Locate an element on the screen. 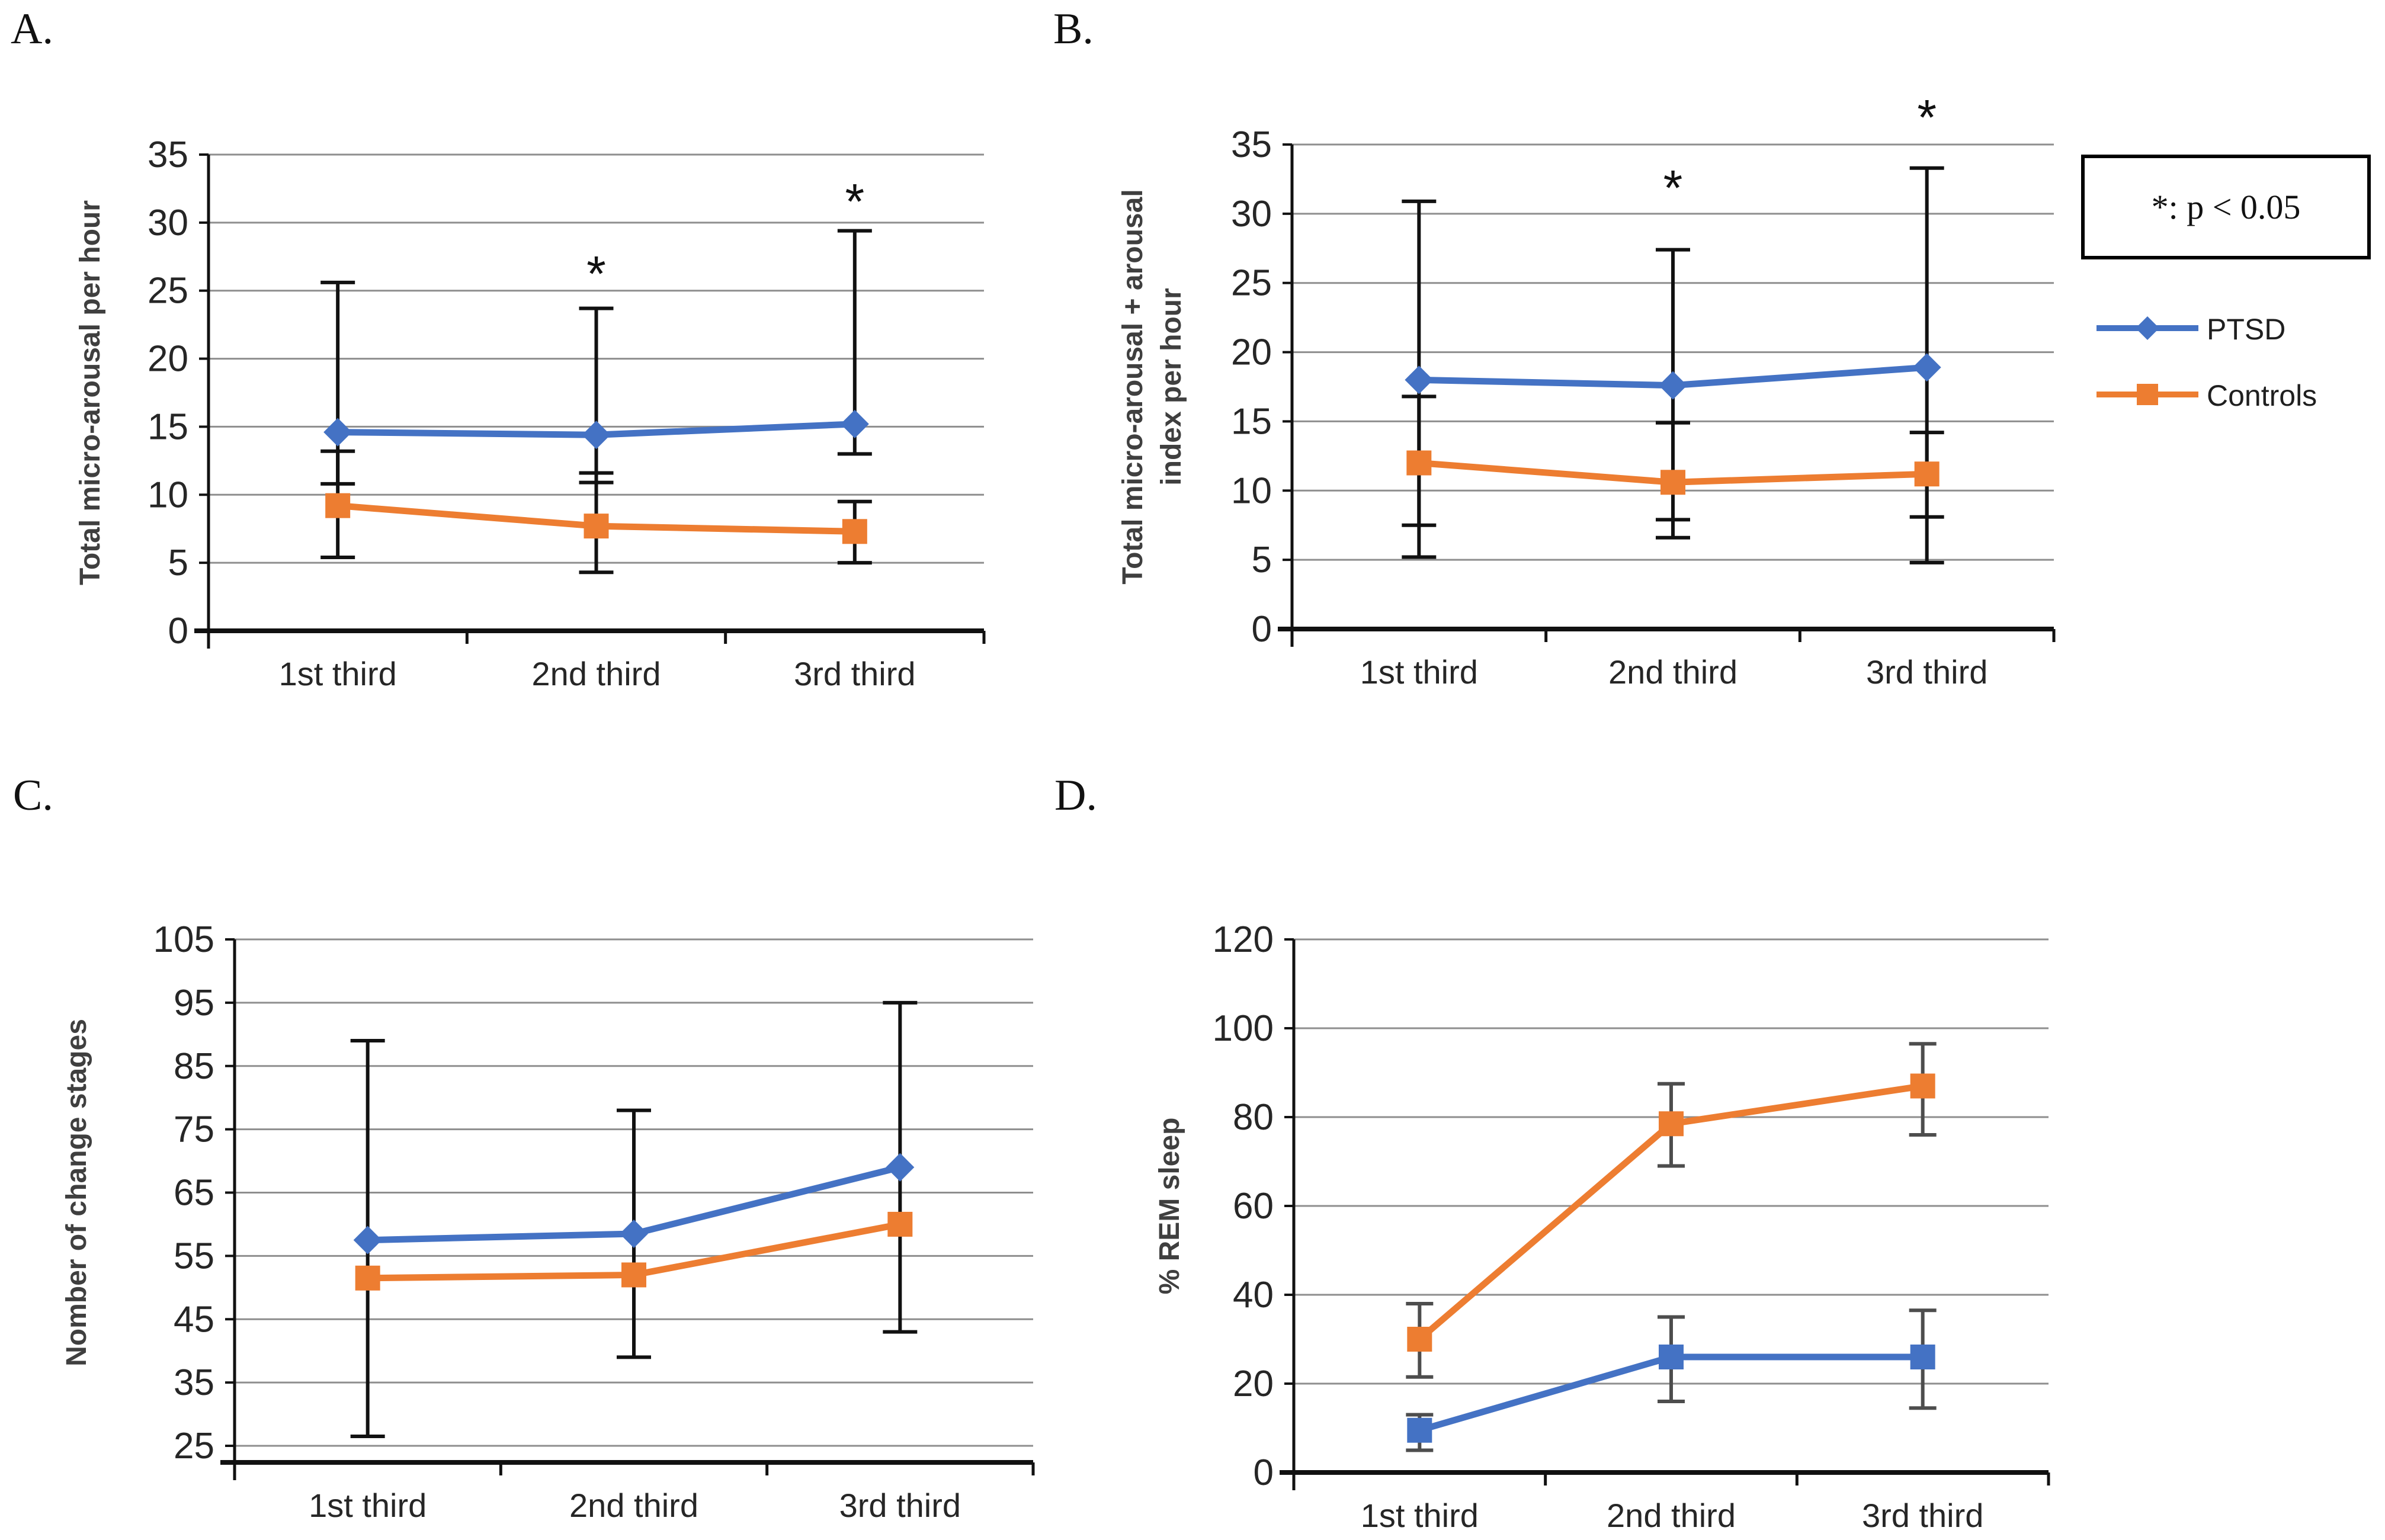 The height and width of the screenshot is (1540, 2385). y-axis-title: Total micro-arousal per hour is located at coordinates (91, 392).